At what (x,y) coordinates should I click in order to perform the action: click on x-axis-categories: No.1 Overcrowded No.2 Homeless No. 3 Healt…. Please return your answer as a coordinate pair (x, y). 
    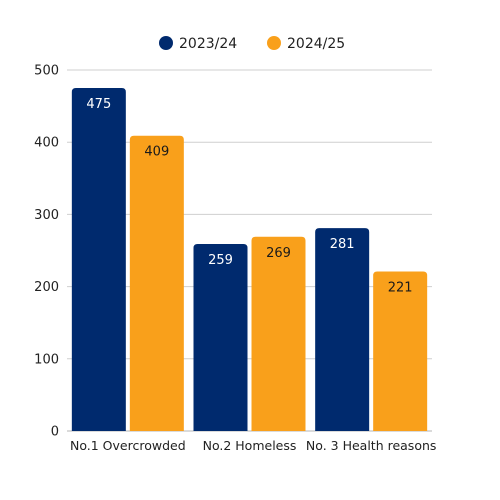
    Looking at the image, I should click on (253, 445).